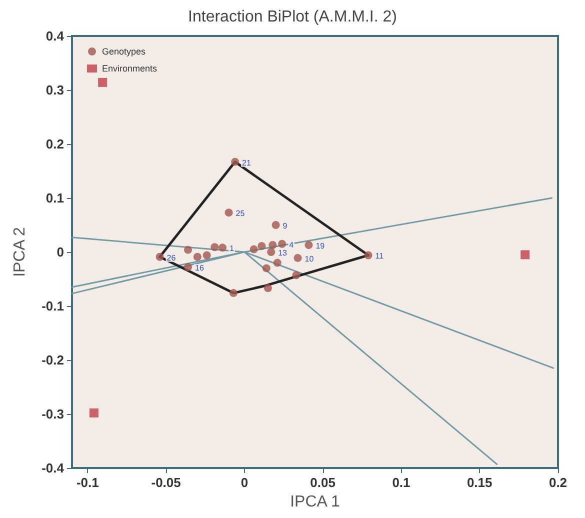 This screenshot has height=518, width=585. I want to click on annotation: 11, so click(379, 256).